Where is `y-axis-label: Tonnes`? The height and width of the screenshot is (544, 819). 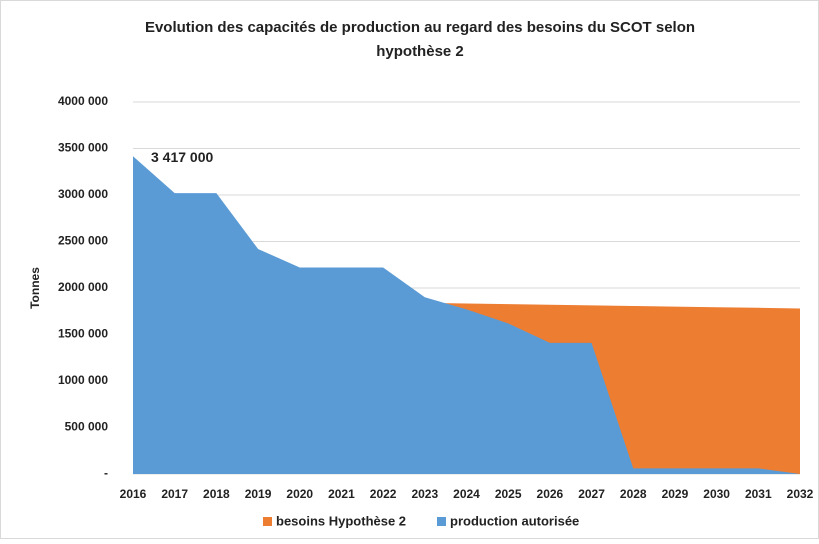 y-axis-label: Tonnes is located at coordinates (35, 288).